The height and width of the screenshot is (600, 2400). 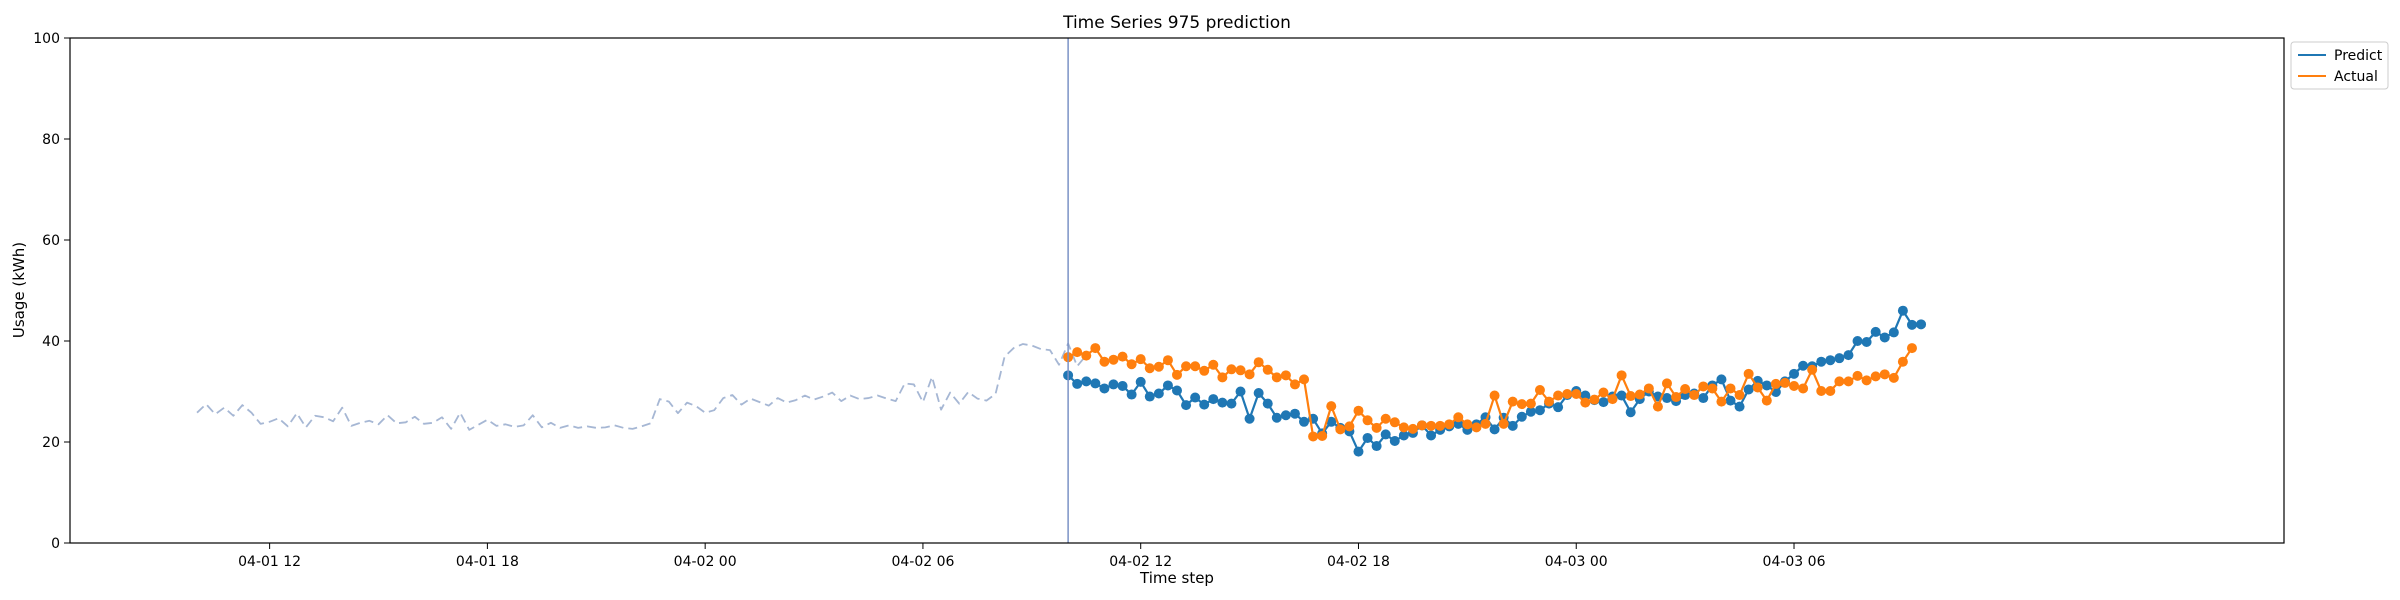 I want to click on legend: Predict Actual, so click(x=2339, y=65).